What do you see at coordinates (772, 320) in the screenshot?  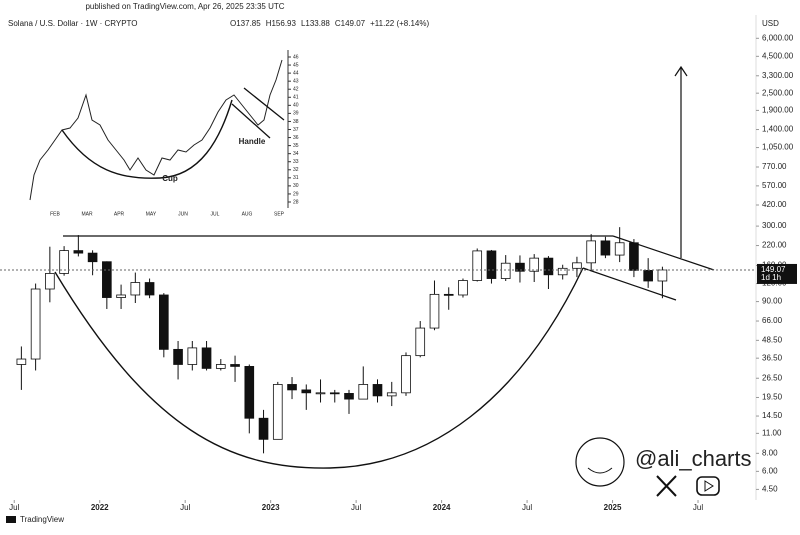 I see `y-tick-label: 66.00` at bounding box center [772, 320].